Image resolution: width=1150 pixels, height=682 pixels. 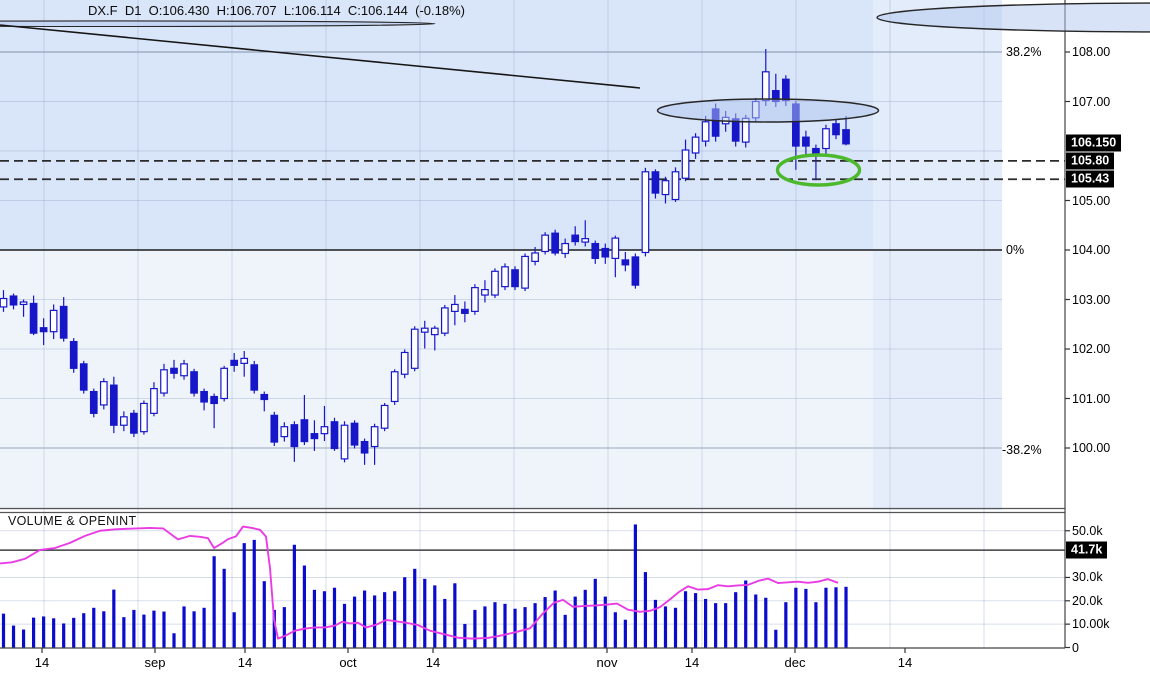 I want to click on price-tick-label: 104.00, so click(x=1091, y=250).